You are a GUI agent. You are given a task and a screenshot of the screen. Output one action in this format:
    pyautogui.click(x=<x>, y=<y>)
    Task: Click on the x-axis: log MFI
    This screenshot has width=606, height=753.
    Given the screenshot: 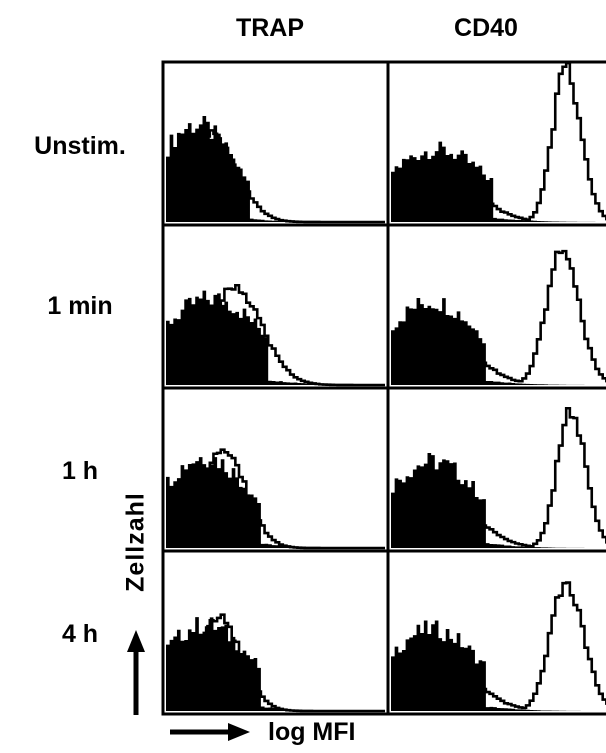 What is the action you would take?
    pyautogui.click(x=318, y=733)
    